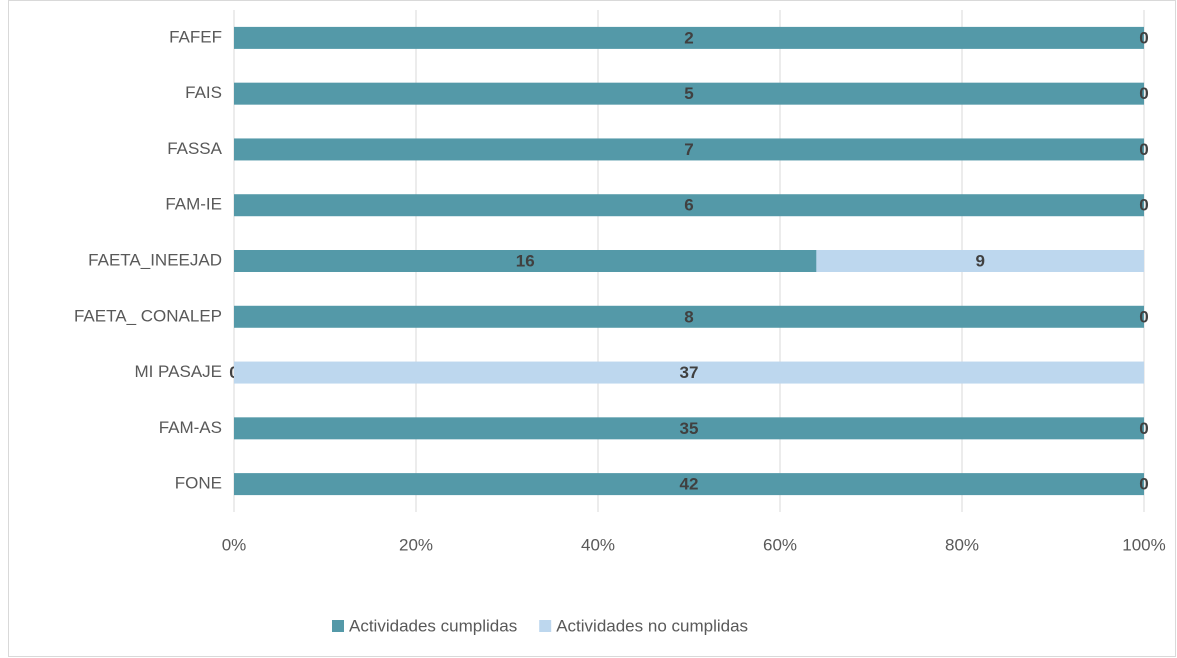 The image size is (1177, 658). I want to click on data-label: 16, so click(525, 260).